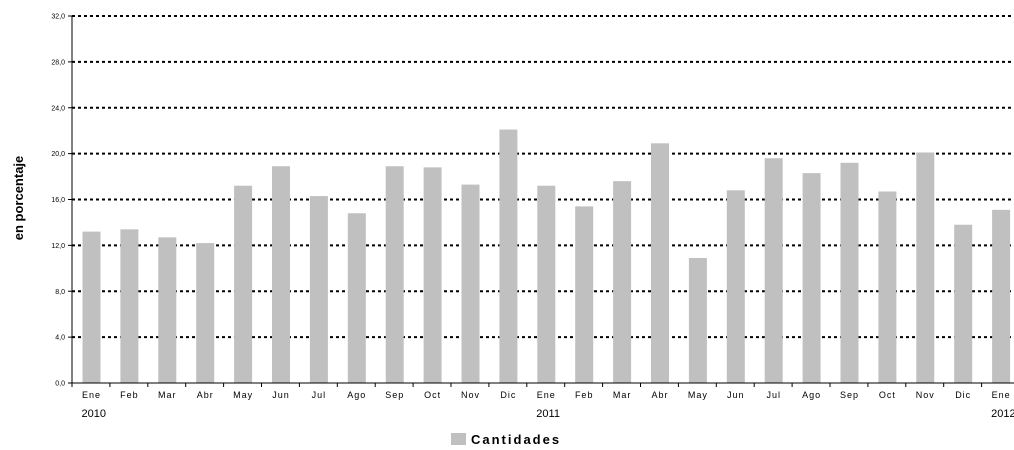  I want to click on y-tick-label: 28,0, so click(58, 62).